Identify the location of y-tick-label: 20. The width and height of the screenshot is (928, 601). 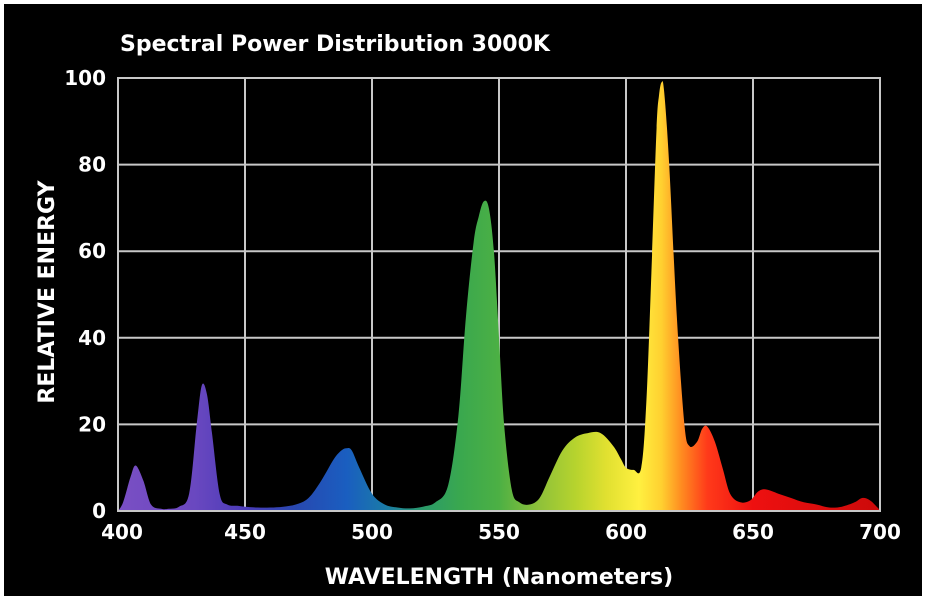
(92, 424).